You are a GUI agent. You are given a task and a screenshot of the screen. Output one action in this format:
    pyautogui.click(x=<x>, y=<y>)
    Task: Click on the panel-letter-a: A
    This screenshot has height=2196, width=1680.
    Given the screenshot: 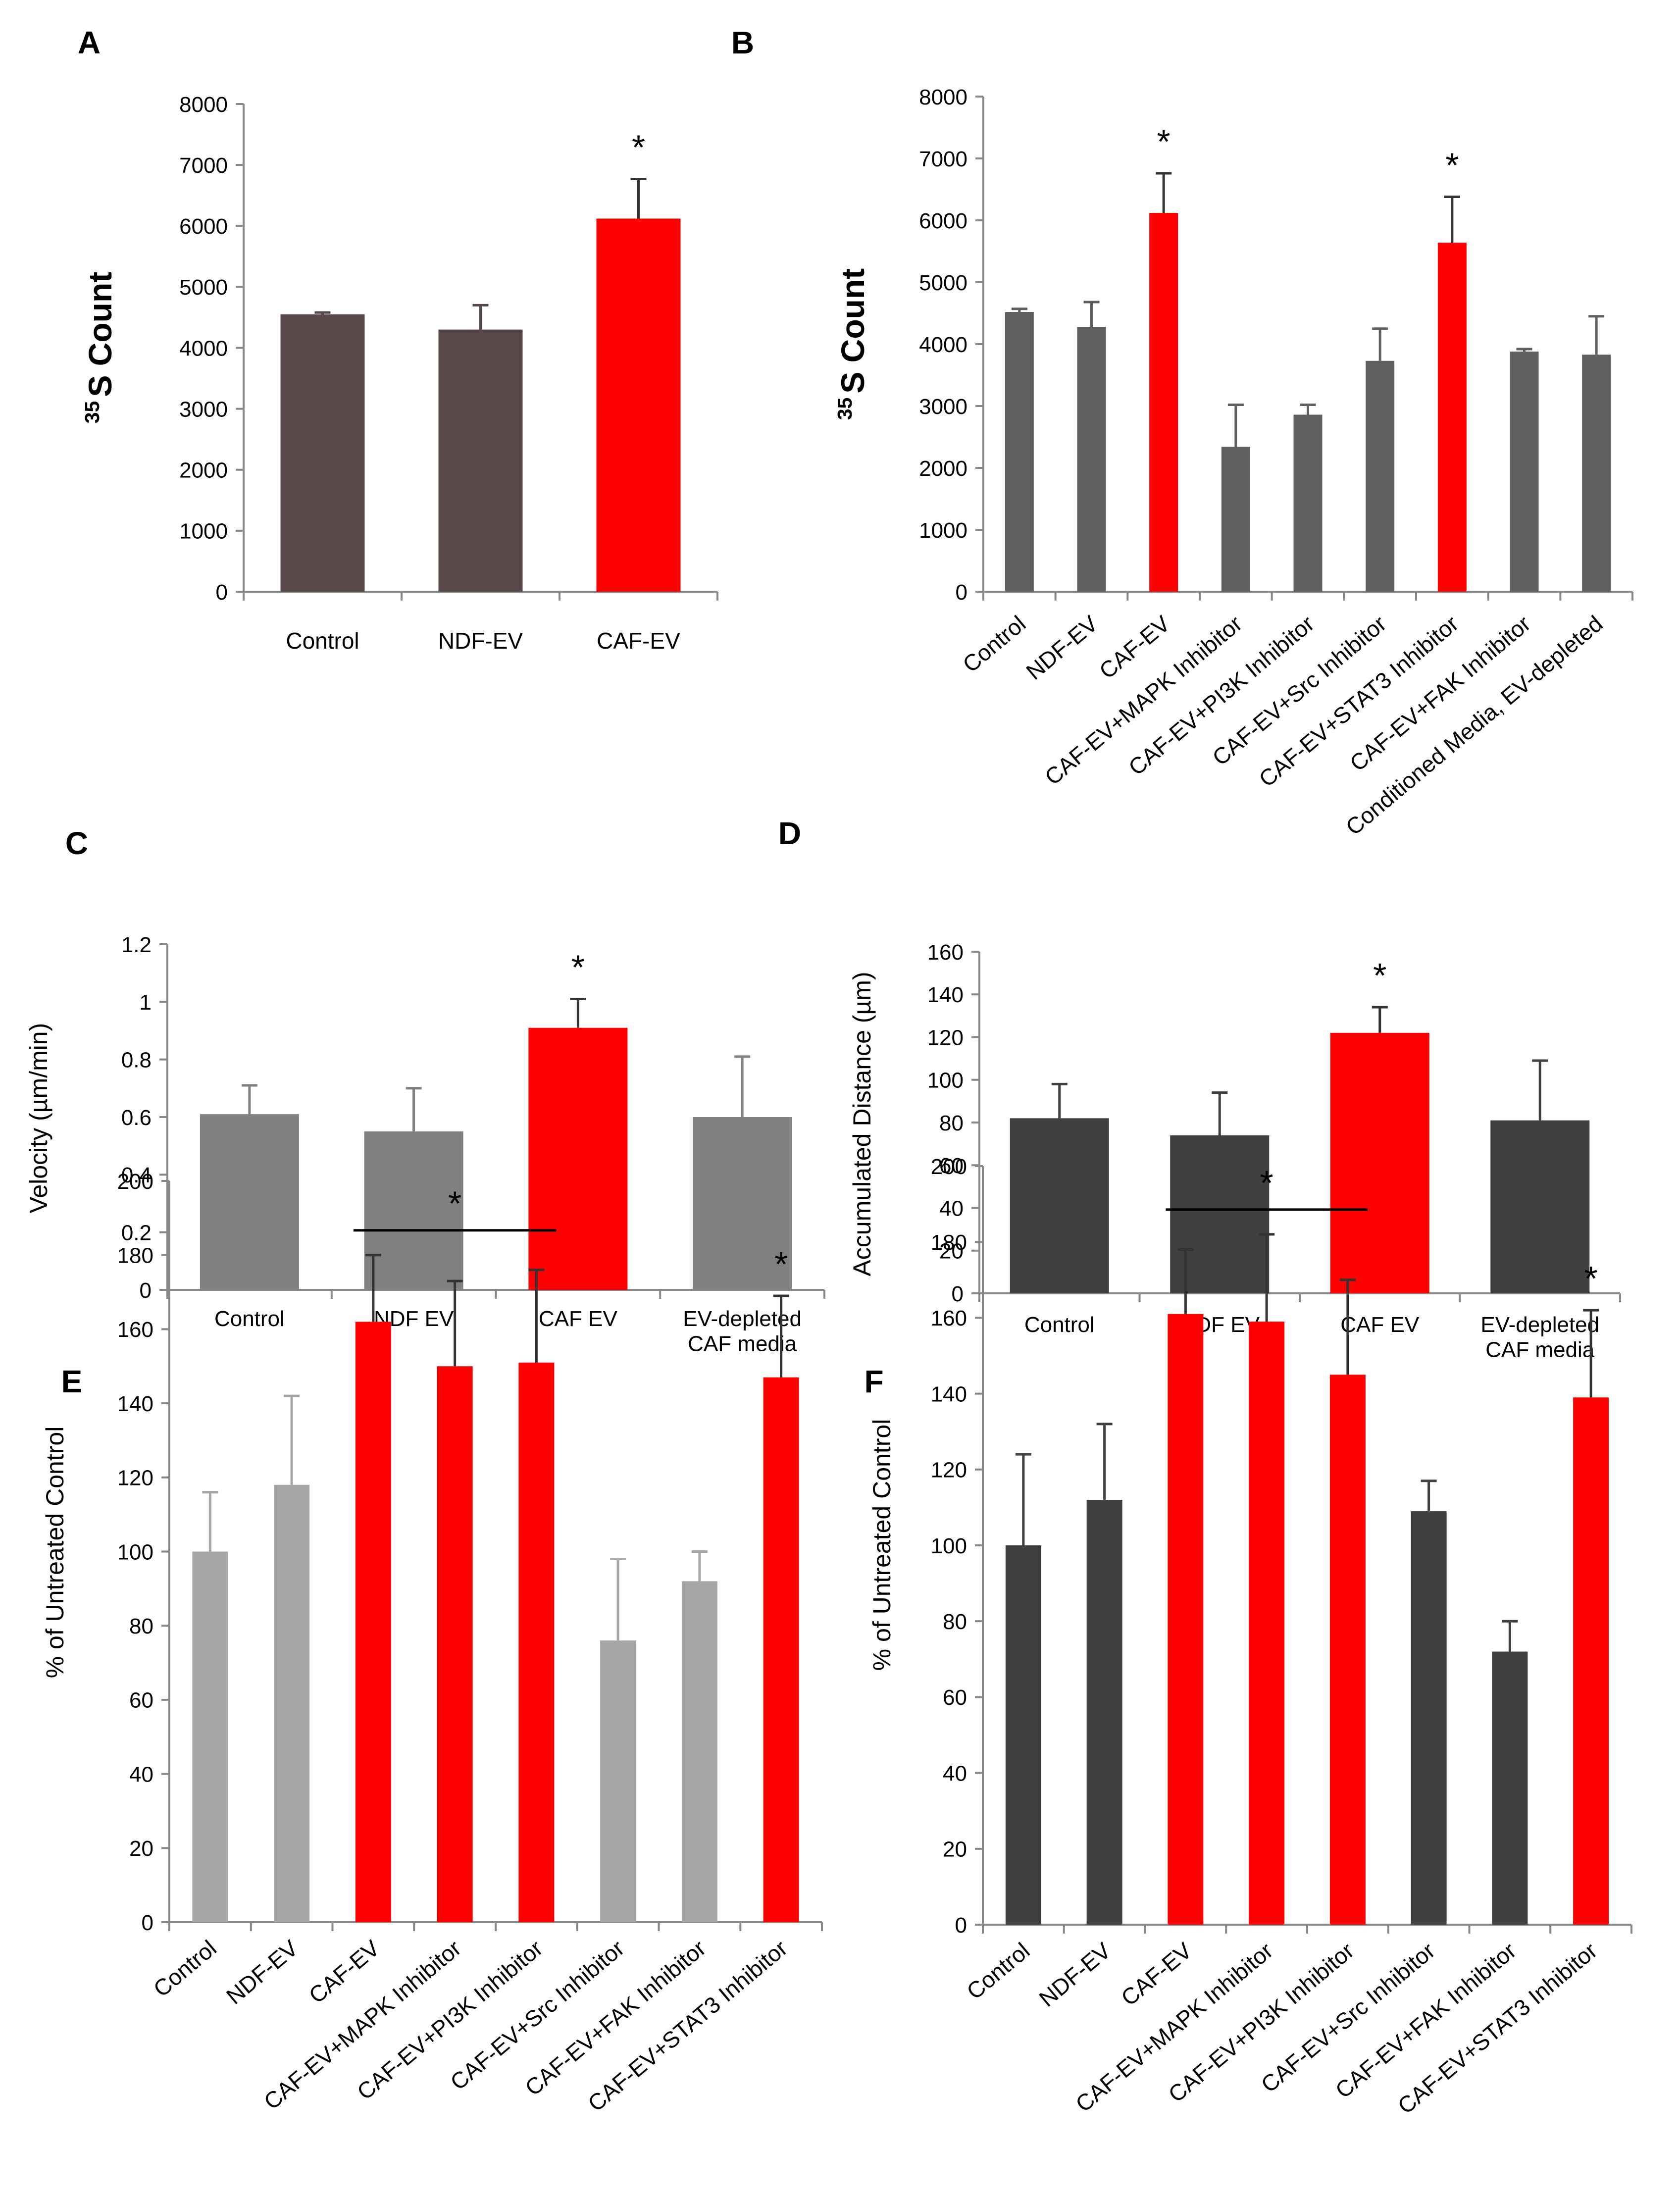 What is the action you would take?
    pyautogui.click(x=90, y=42)
    